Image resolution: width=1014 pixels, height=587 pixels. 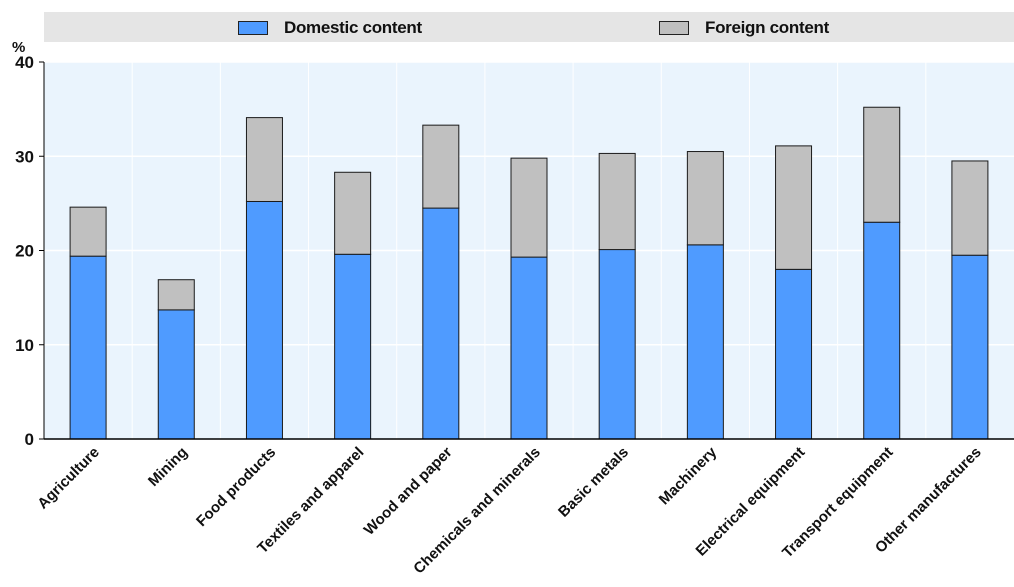 I want to click on y-tick-label: 20, so click(x=24, y=251).